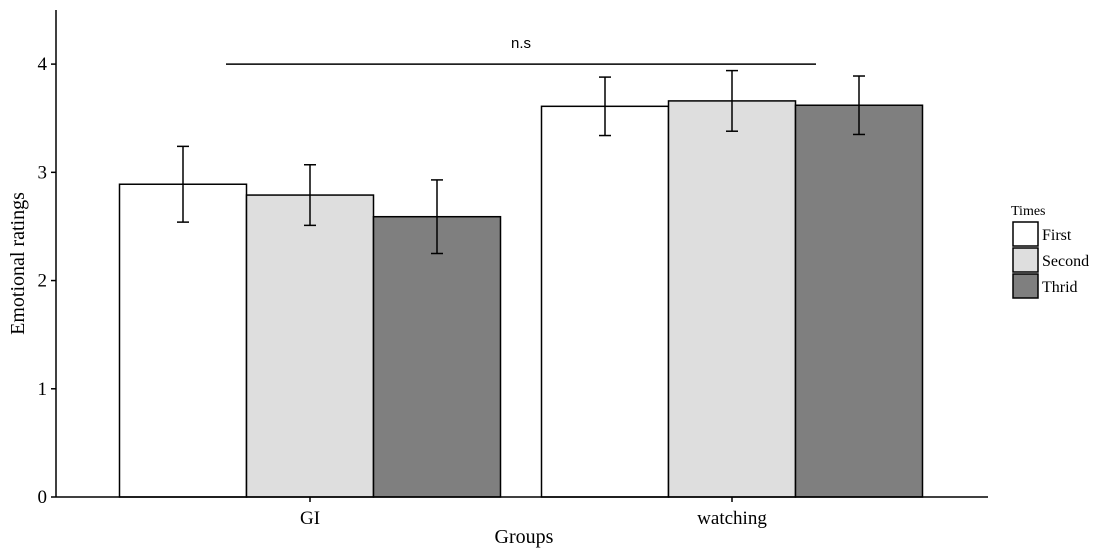 The height and width of the screenshot is (549, 1100). Describe the element at coordinates (1057, 235) in the screenshot. I see `legend-label-first: First` at that location.